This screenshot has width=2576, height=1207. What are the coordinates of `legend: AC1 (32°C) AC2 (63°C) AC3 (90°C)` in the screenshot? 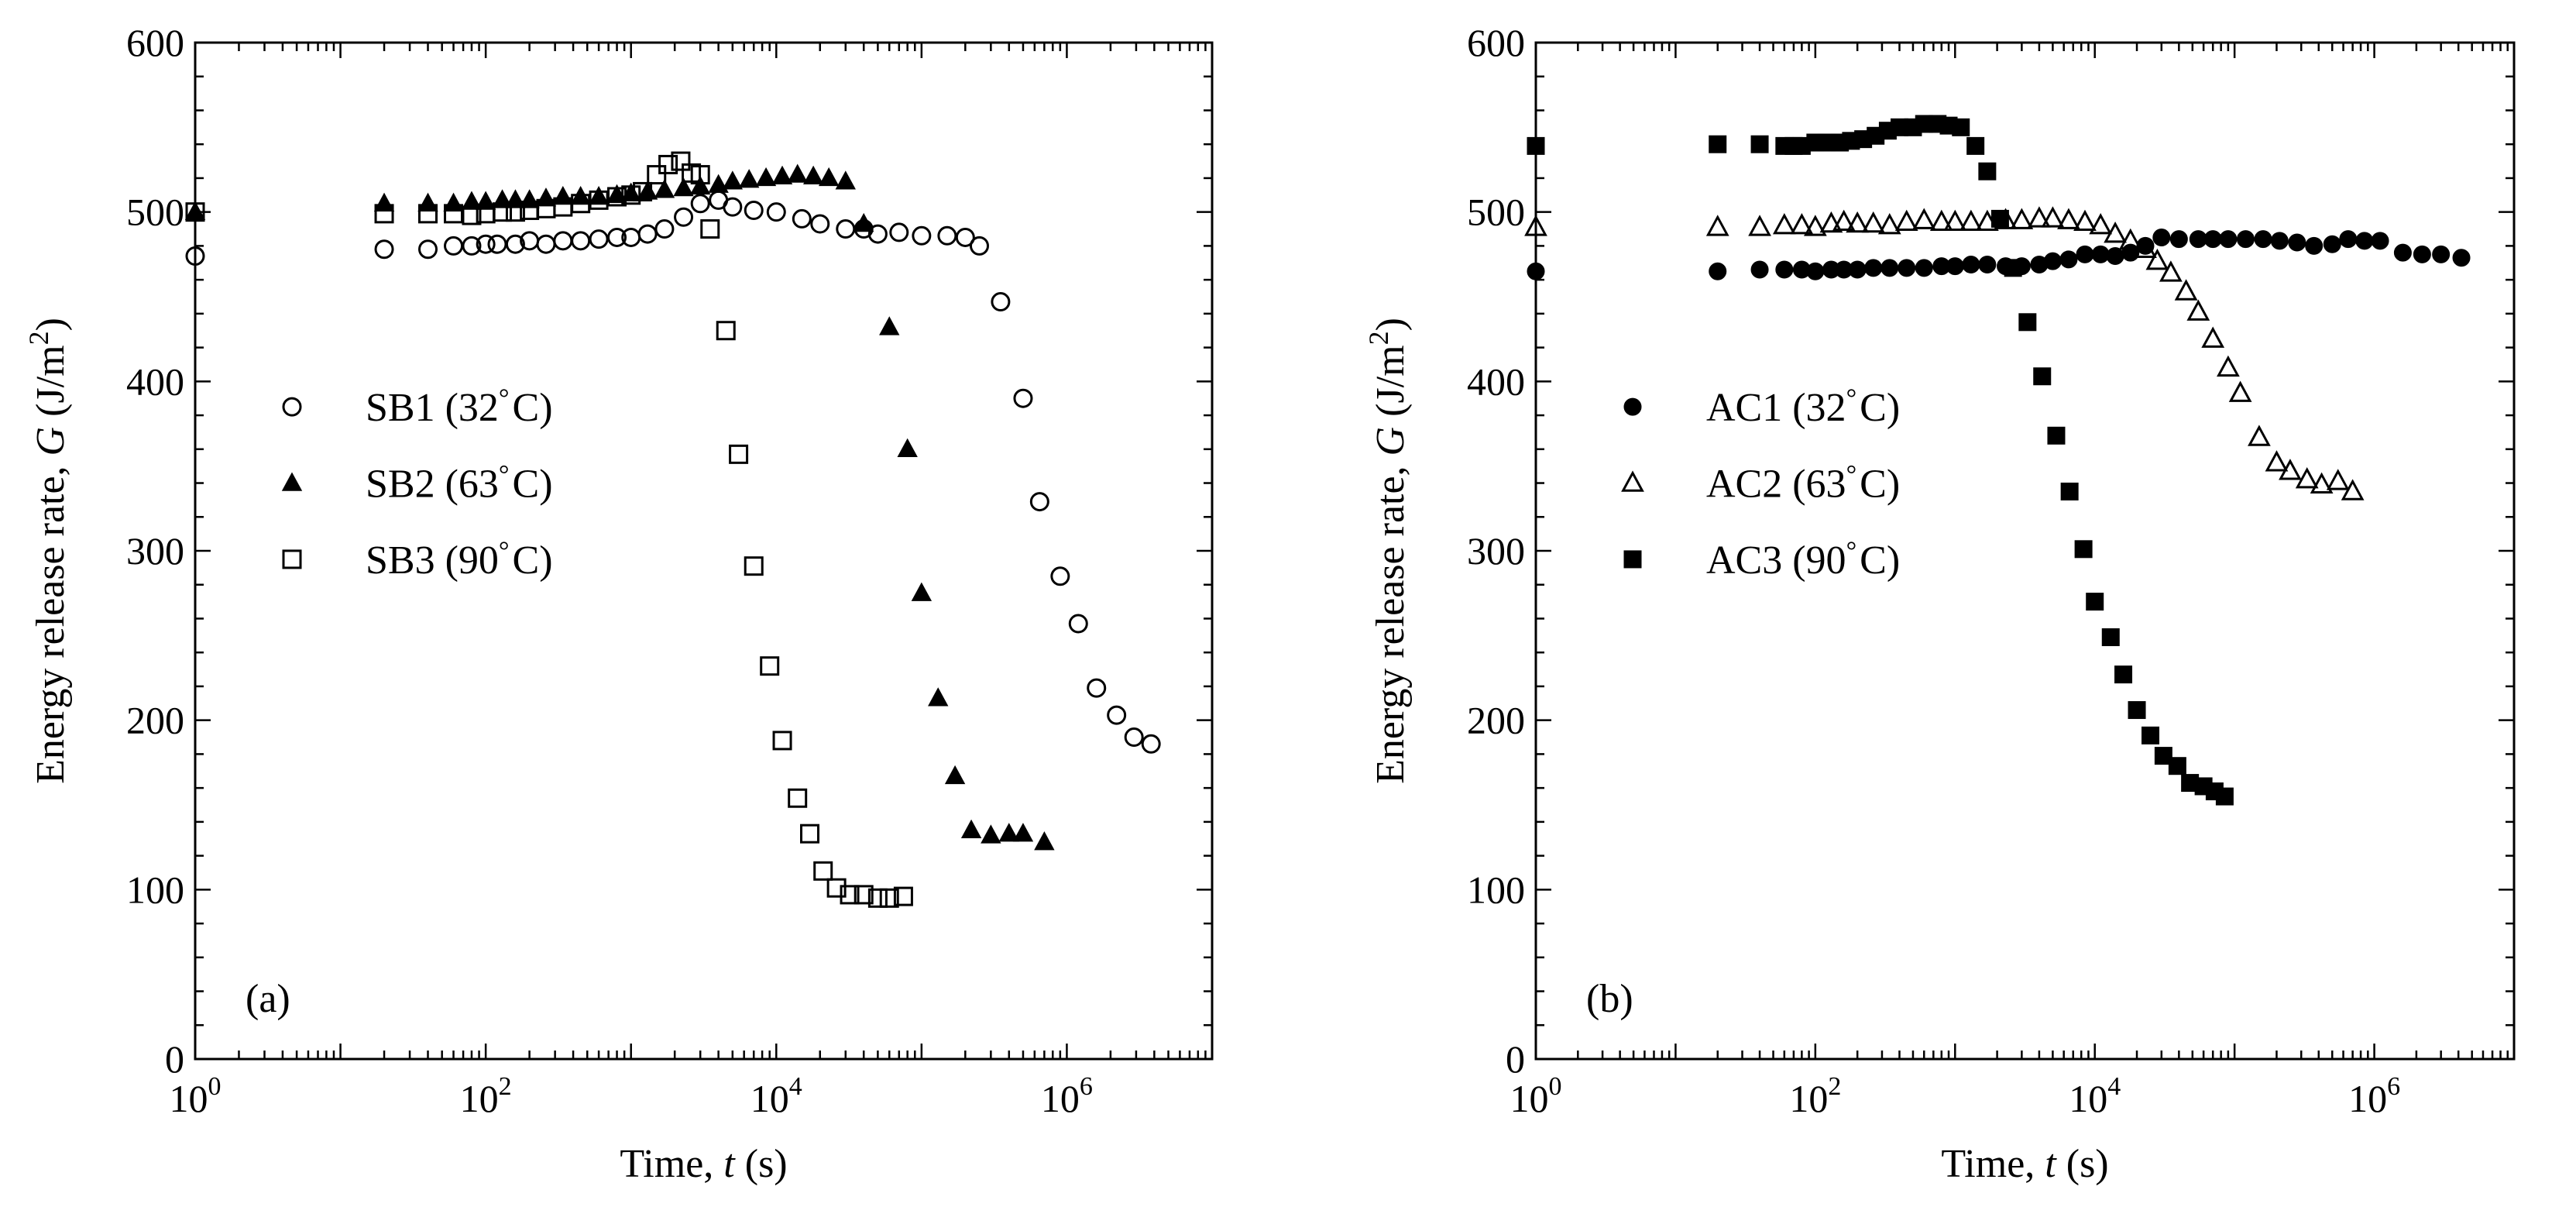 It's located at (1760, 484).